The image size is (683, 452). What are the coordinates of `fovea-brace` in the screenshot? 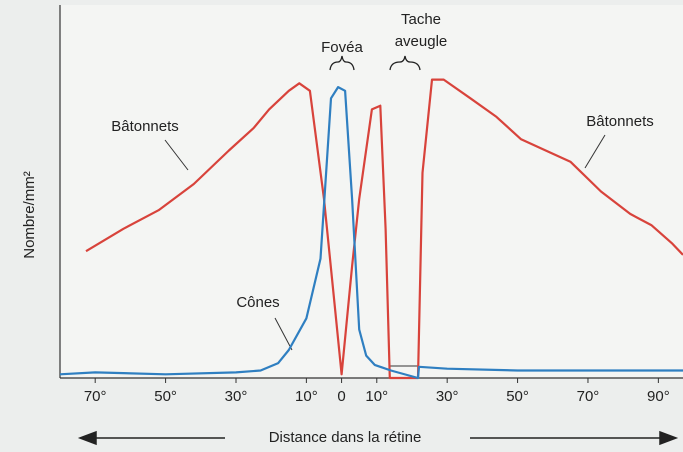 It's located at (342, 63).